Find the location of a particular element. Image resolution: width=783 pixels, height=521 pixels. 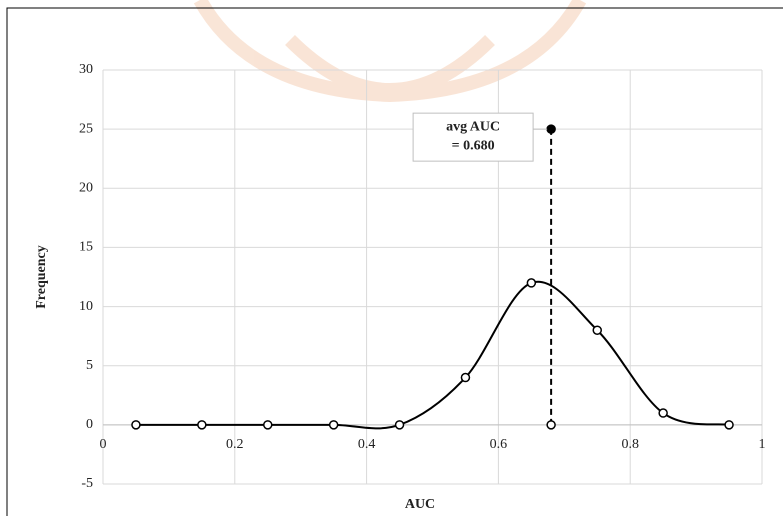

x-tick-label: 0 is located at coordinates (103, 444).